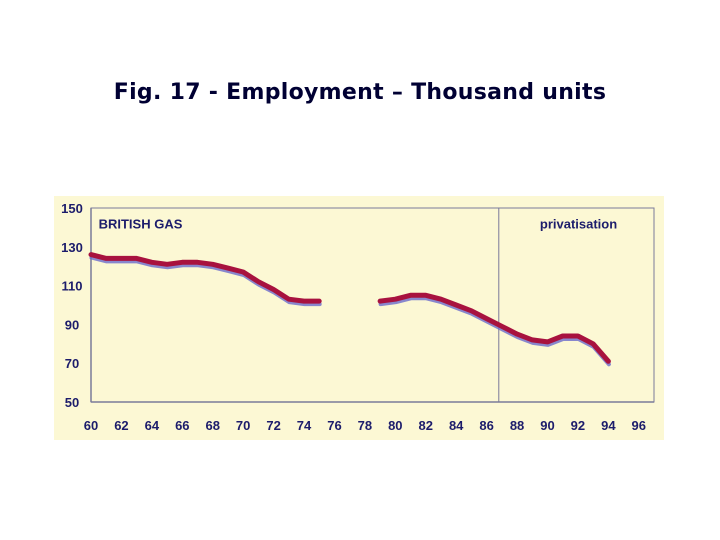 The width and height of the screenshot is (720, 540). I want to click on annotation-privatisation: privatisation, so click(578, 224).